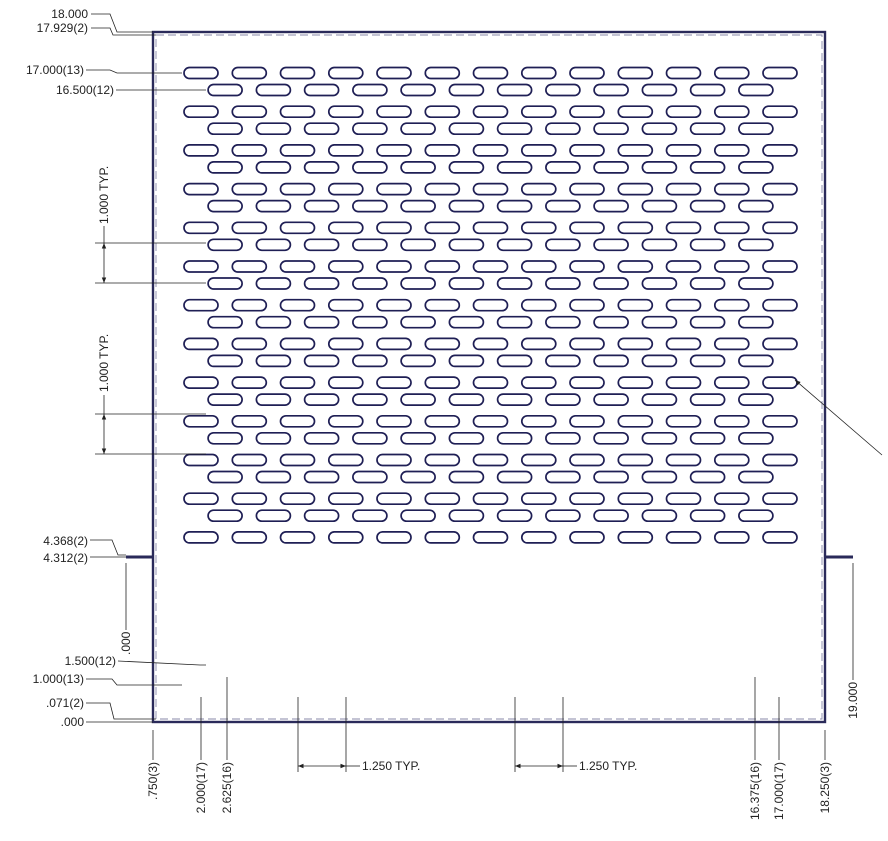 The image size is (888, 841). I want to click on label-pitch-upper: 1.000 TYP., so click(104, 195).